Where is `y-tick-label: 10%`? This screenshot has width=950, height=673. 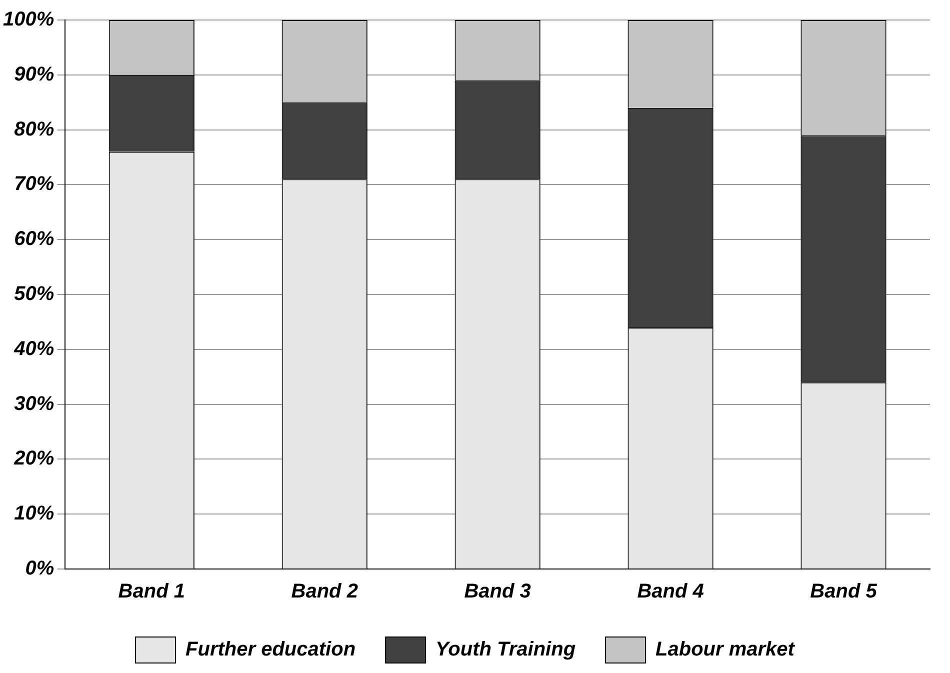 y-tick-label: 10% is located at coordinates (34, 513).